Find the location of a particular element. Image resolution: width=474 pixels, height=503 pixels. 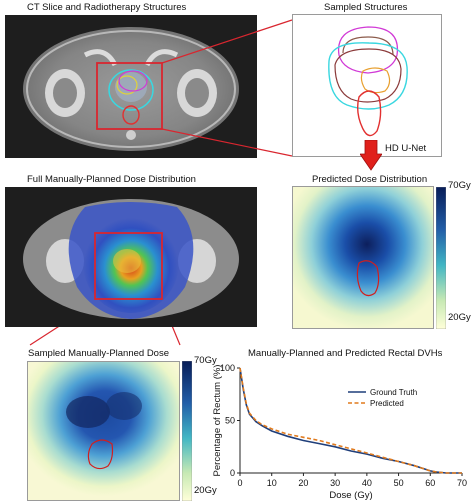

arrow-label: HD U-Net is located at coordinates (406, 148).